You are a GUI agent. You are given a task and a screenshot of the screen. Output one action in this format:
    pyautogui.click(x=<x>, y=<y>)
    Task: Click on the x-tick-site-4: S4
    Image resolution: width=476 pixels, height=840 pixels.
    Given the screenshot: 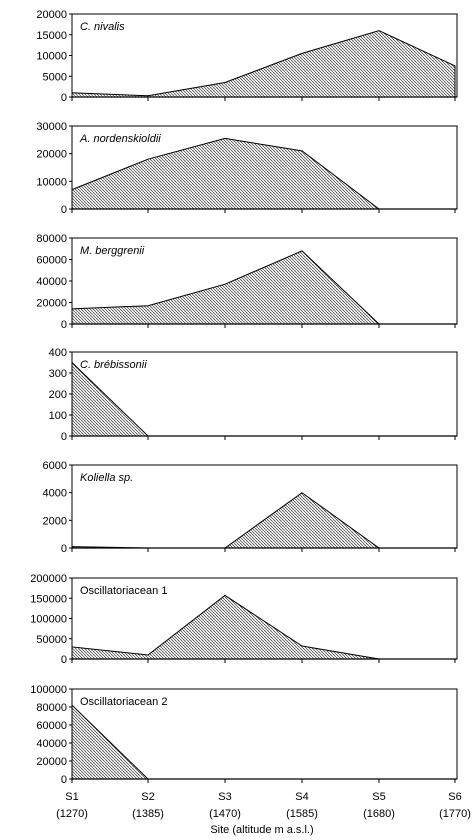 What is the action you would take?
    pyautogui.click(x=301, y=797)
    